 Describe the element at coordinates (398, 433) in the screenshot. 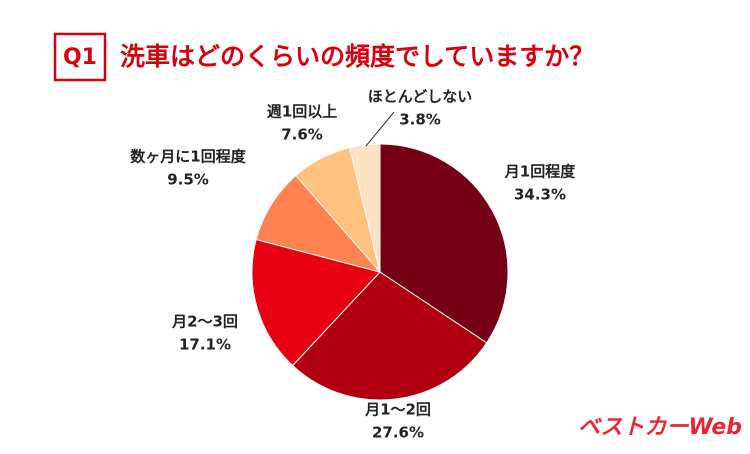

I see `slice-value-label: 27.6%` at that location.